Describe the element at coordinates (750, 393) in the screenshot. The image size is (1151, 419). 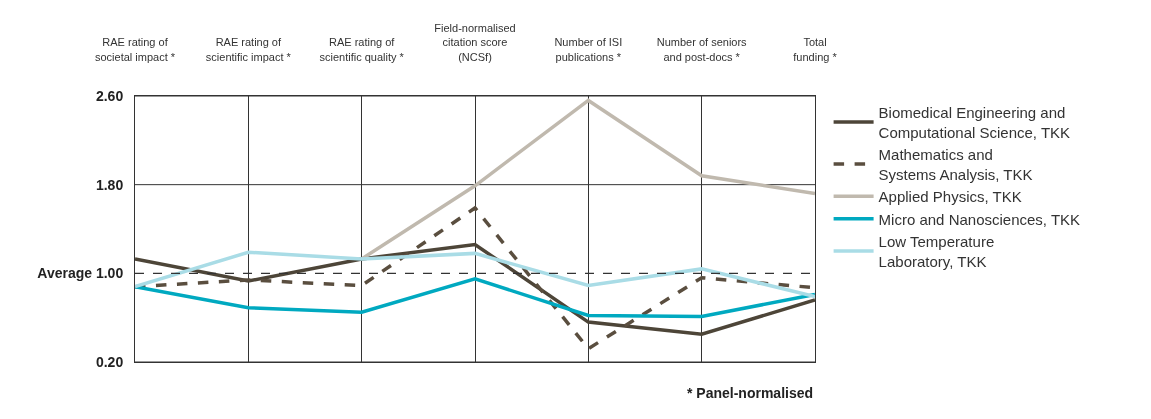
I see `text: * Panel-normalised` at that location.